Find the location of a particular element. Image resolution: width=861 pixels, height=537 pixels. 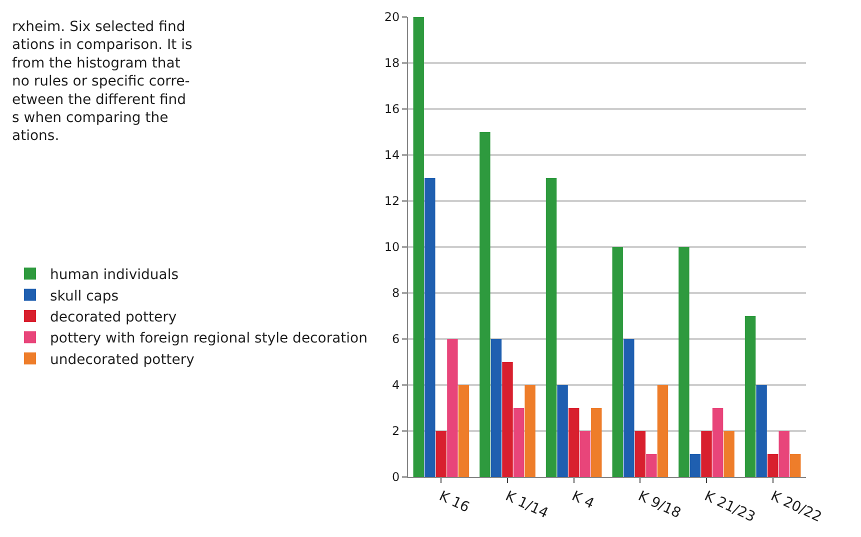

legend-label: decorated pottery is located at coordinates (113, 317).